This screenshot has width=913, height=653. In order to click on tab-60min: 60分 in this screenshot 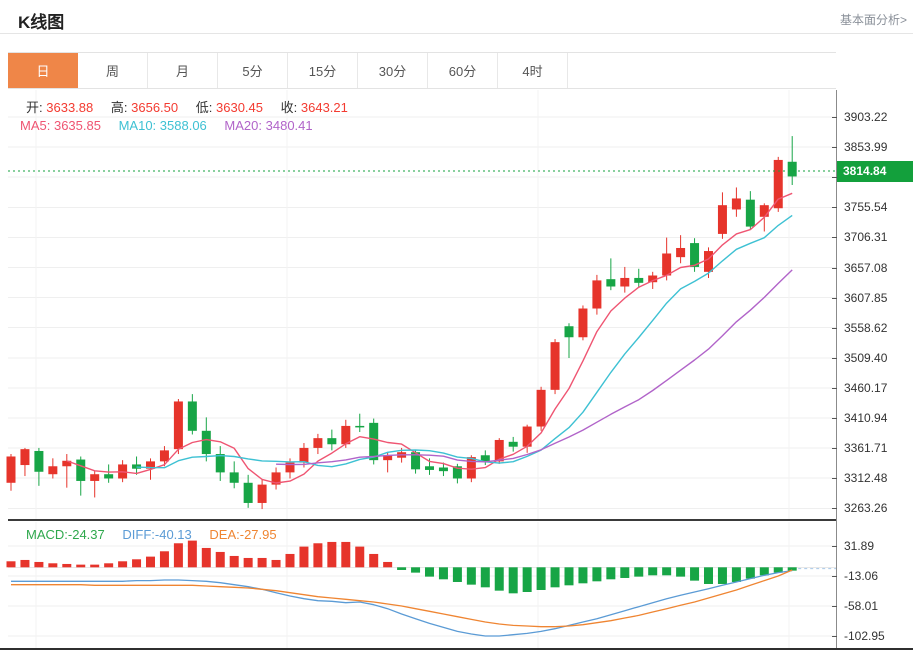, I will do `click(463, 70)`.